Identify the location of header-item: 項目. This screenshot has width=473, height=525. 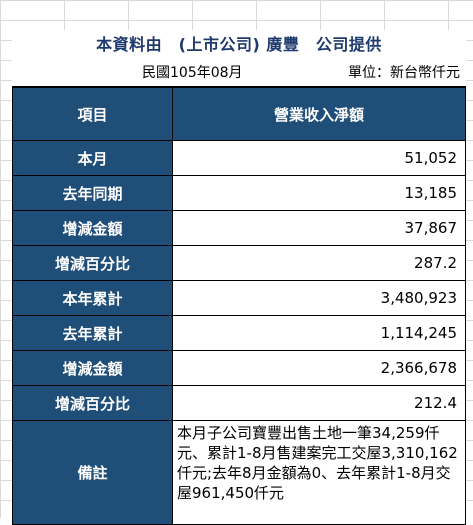
(92, 114).